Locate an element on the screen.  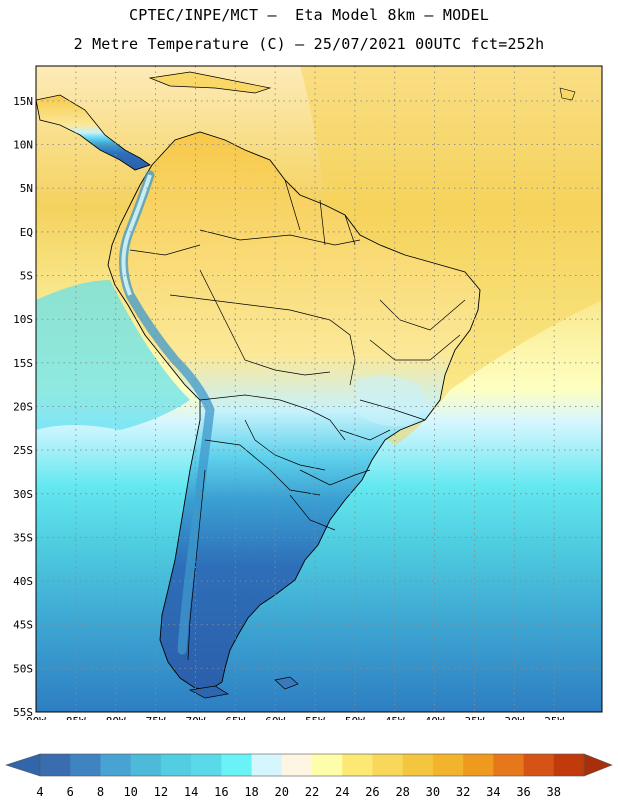
colorbar-tick-label: 18 is located at coordinates (251, 792).